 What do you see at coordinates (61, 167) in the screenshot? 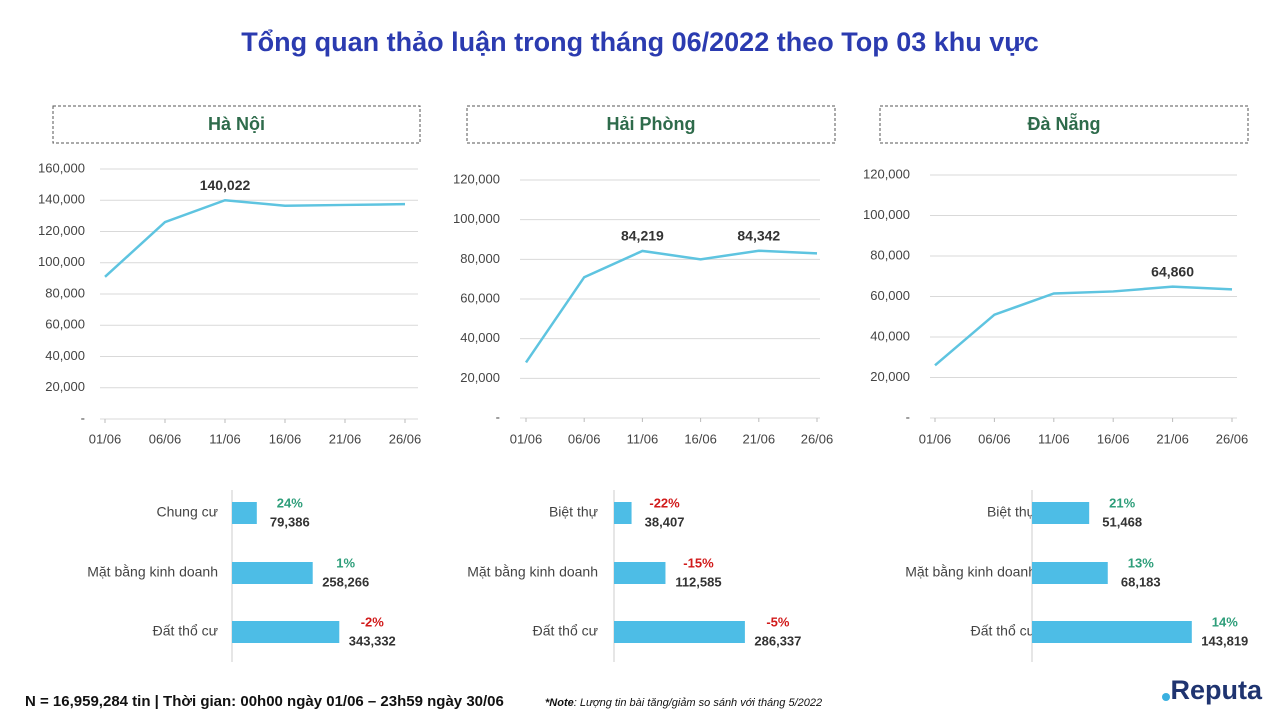
I see `y-tick-label: 160,000` at bounding box center [61, 167].